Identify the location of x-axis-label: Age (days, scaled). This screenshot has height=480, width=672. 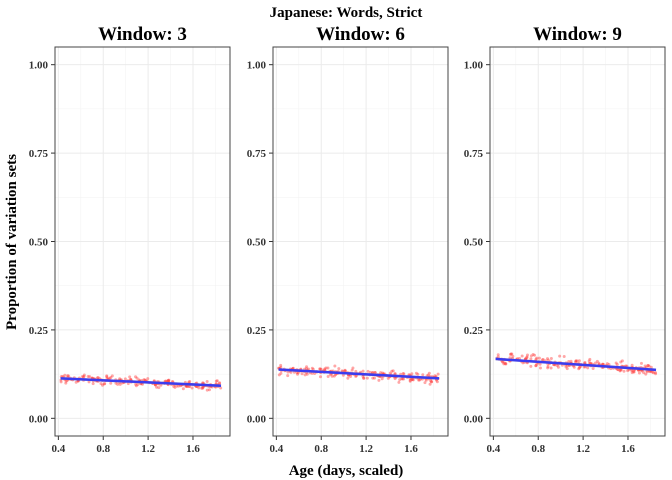
(346, 471).